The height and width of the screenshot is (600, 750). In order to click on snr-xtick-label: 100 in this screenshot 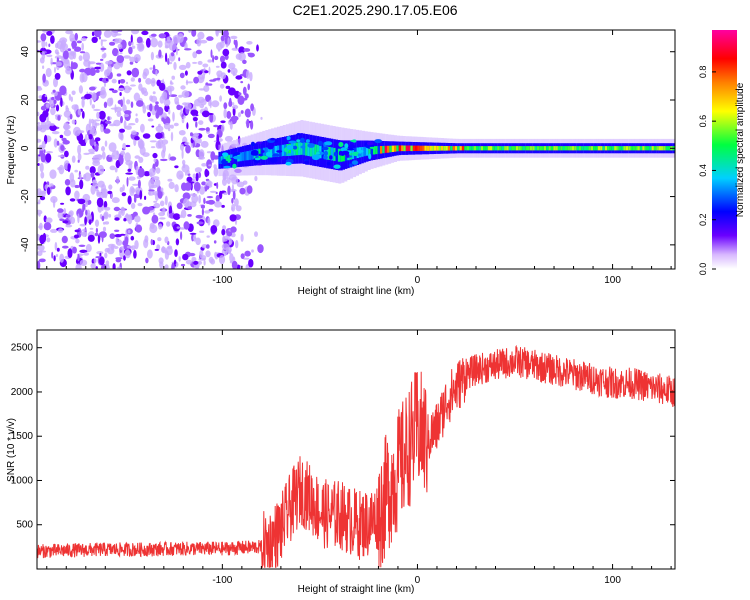, I will do `click(612, 580)`.